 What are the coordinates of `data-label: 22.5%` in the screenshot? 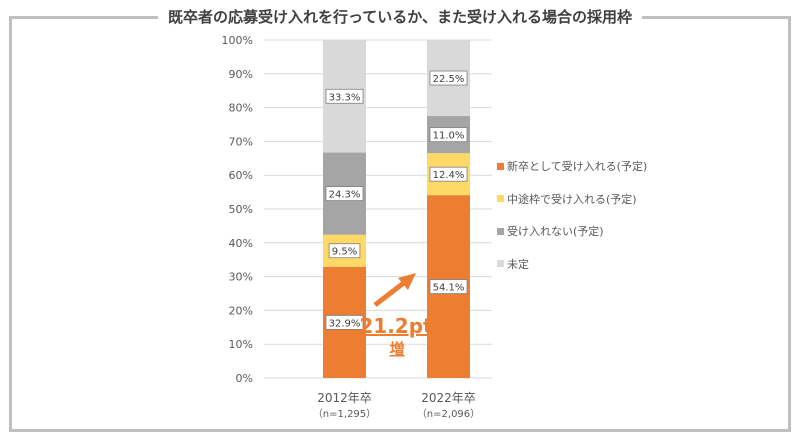 It's located at (449, 79).